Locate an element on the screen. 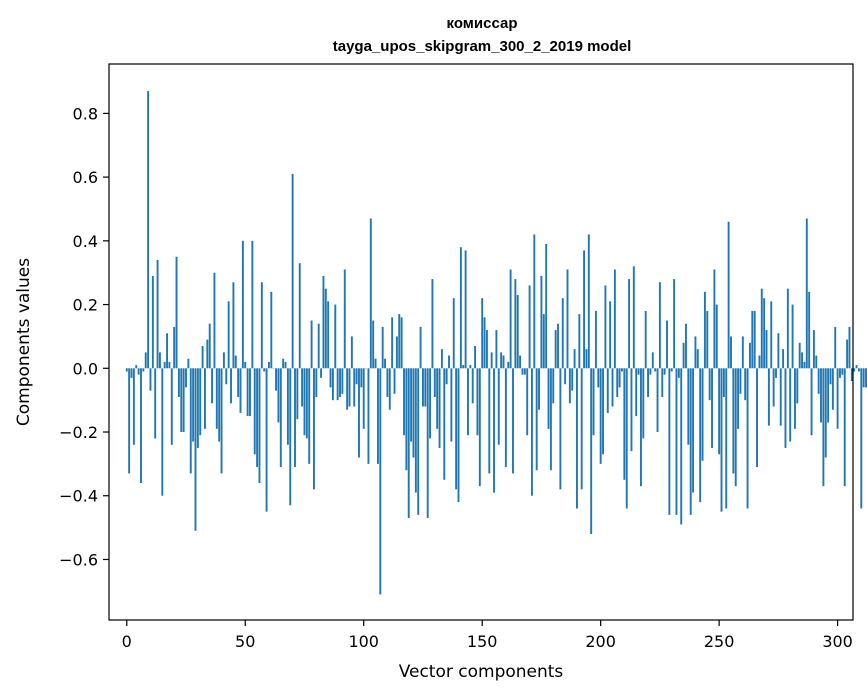  x-tick-label: 300 is located at coordinates (837, 641).